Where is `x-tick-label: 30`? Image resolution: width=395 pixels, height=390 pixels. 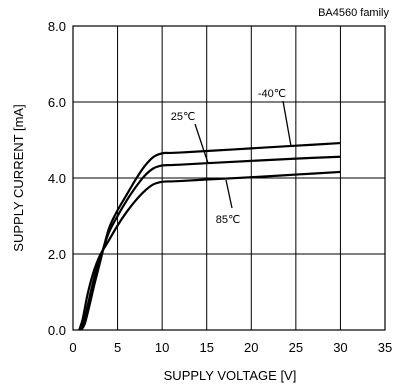
x-tick-label: 30 is located at coordinates (340, 347).